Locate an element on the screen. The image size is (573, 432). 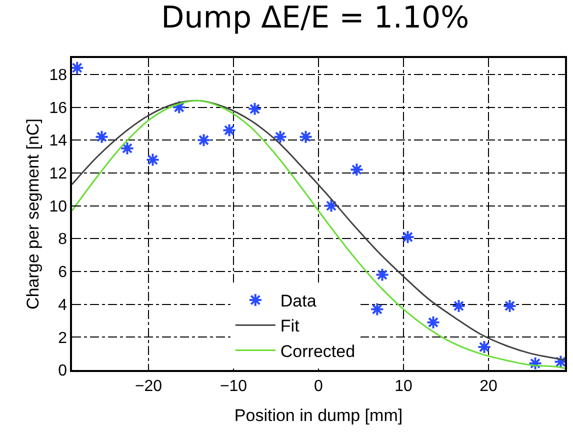
legend-label: Corrected is located at coordinates (318, 351).